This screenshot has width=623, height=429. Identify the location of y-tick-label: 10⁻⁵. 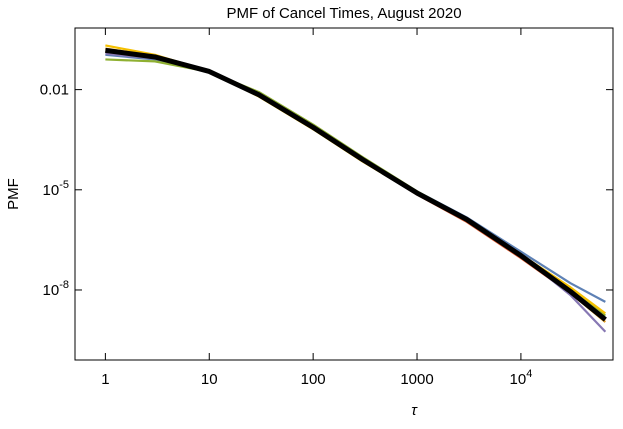
(56, 189).